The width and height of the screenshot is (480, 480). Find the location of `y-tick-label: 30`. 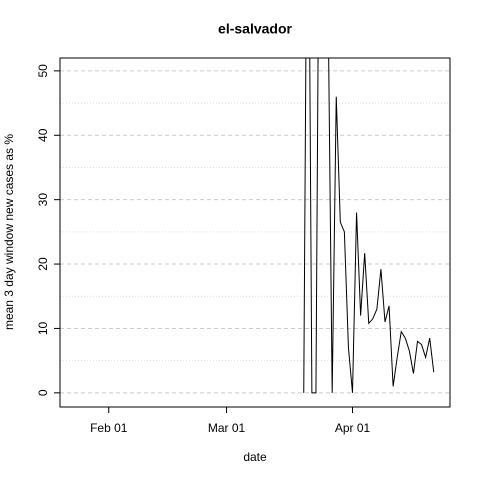

y-tick-label: 30 is located at coordinates (43, 200).